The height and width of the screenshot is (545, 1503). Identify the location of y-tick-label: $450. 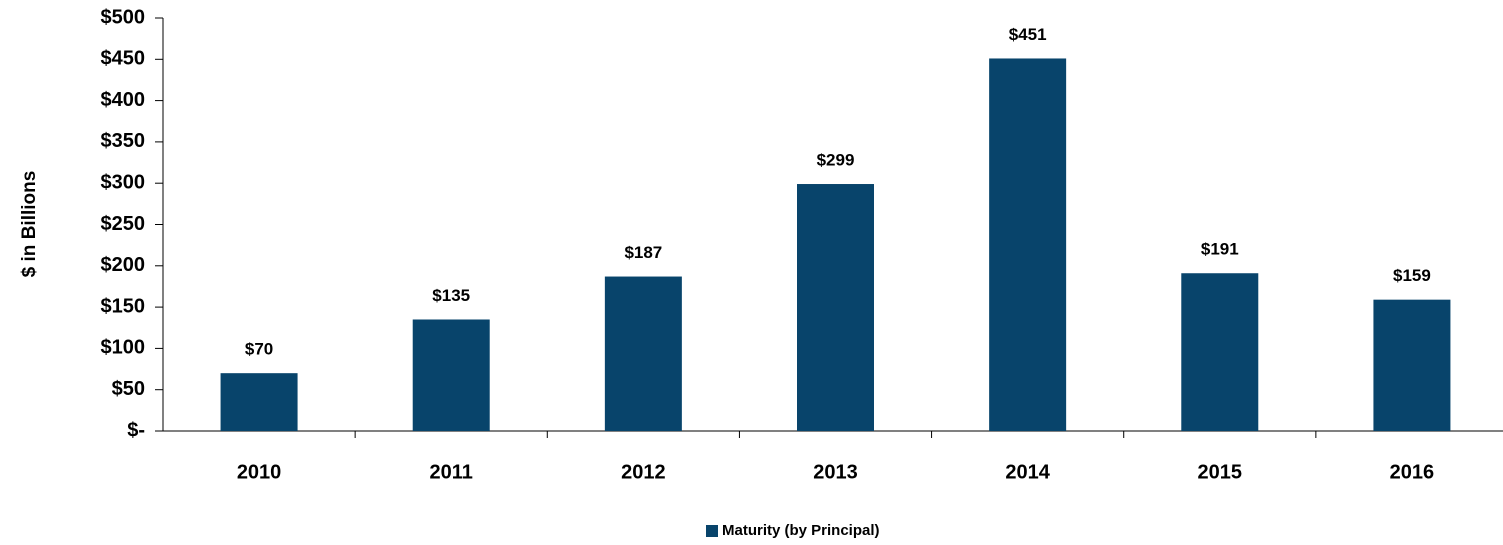
(123, 59).